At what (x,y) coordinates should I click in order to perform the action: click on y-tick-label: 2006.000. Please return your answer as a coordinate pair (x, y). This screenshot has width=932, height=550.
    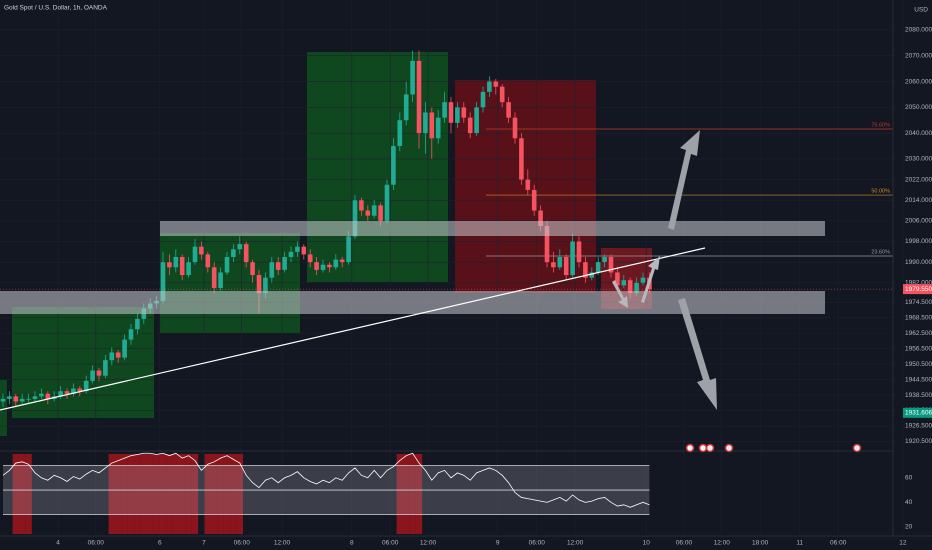
    Looking at the image, I should click on (918, 221).